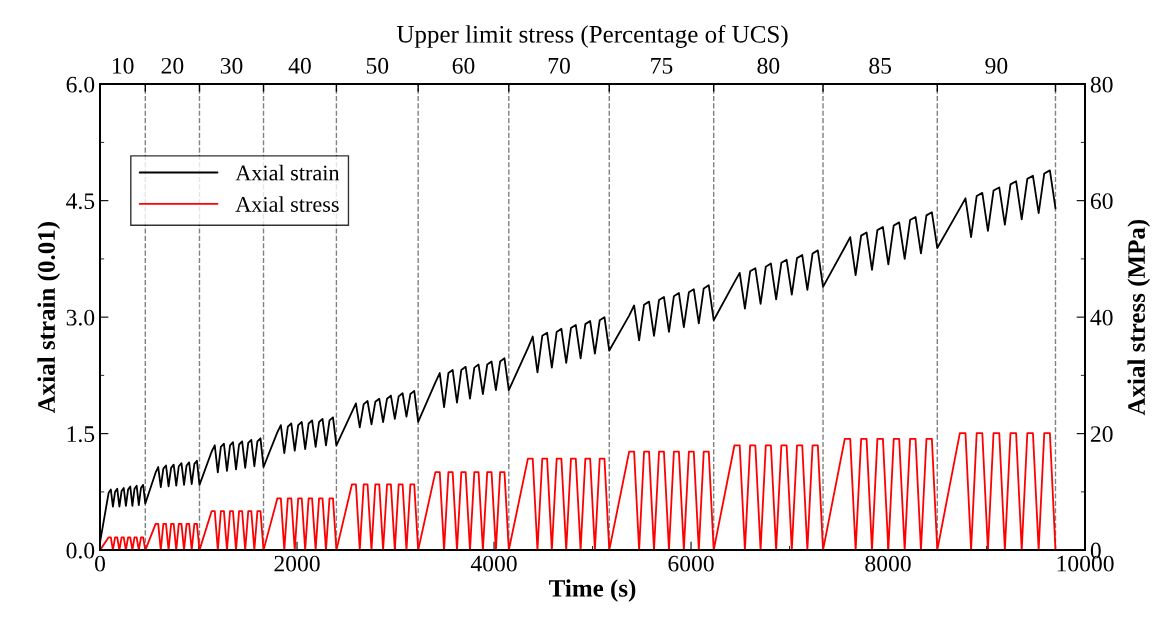 The width and height of the screenshot is (1171, 628). I want to click on x-tick-label: 2000, so click(297, 563).